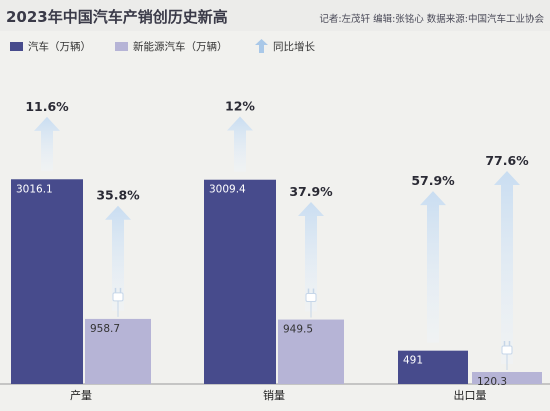  Describe the element at coordinates (121, 46) in the screenshot. I see `legend-swatch-nev` at that location.